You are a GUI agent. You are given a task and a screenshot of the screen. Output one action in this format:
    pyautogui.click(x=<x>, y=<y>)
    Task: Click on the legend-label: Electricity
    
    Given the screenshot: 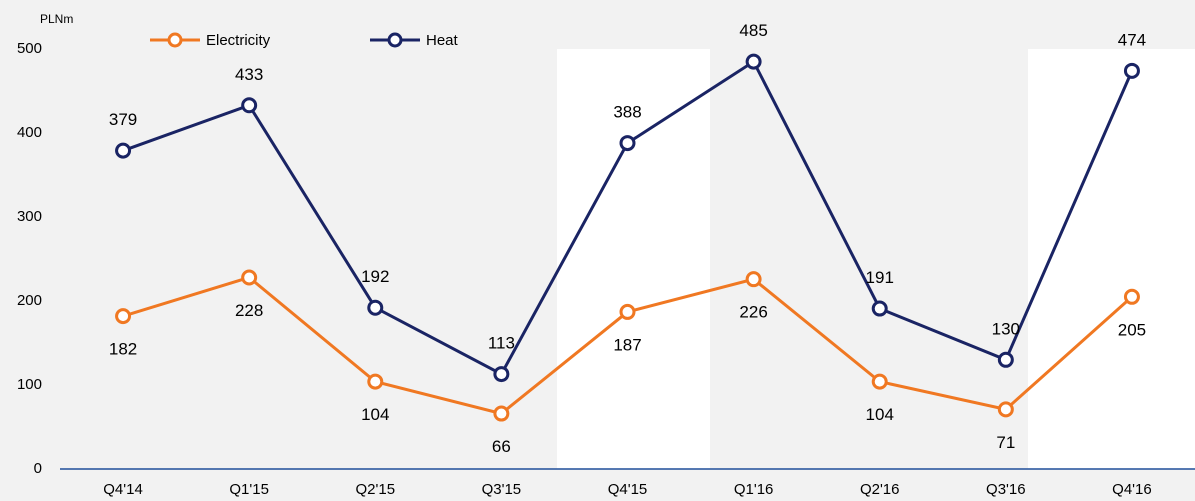 What is the action you would take?
    pyautogui.click(x=238, y=40)
    